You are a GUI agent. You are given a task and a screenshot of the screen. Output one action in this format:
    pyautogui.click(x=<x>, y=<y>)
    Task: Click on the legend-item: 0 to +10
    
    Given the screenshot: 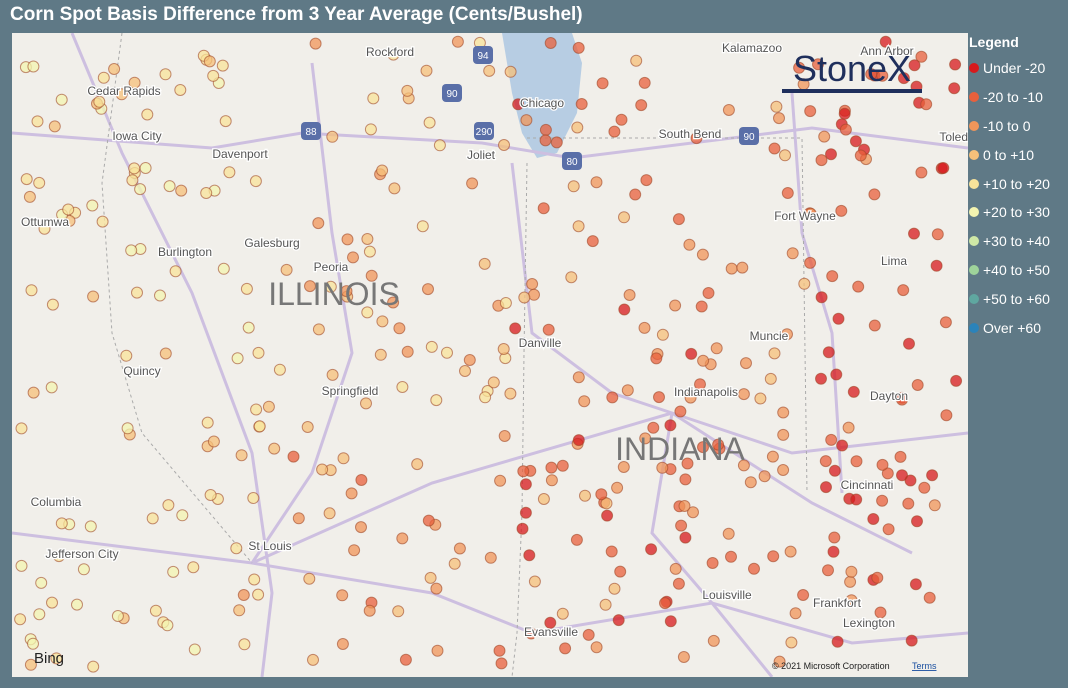 What is the action you would take?
    pyautogui.click(x=1018, y=154)
    